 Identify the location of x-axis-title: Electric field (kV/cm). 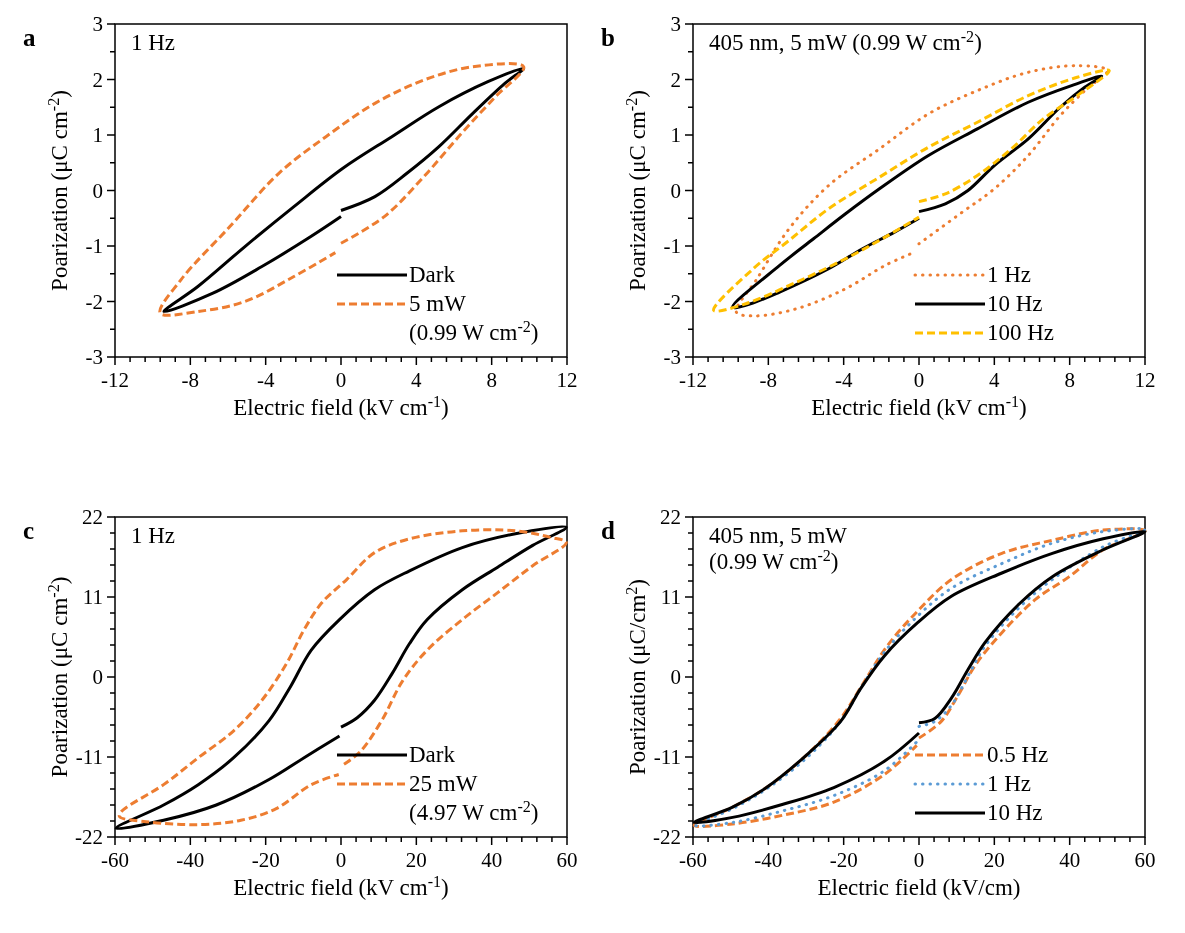
(919, 887).